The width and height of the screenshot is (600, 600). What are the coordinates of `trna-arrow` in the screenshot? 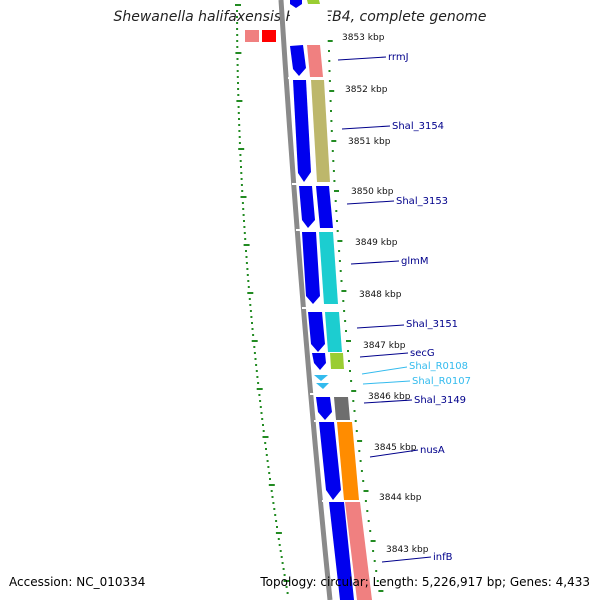 It's located at (322, 386).